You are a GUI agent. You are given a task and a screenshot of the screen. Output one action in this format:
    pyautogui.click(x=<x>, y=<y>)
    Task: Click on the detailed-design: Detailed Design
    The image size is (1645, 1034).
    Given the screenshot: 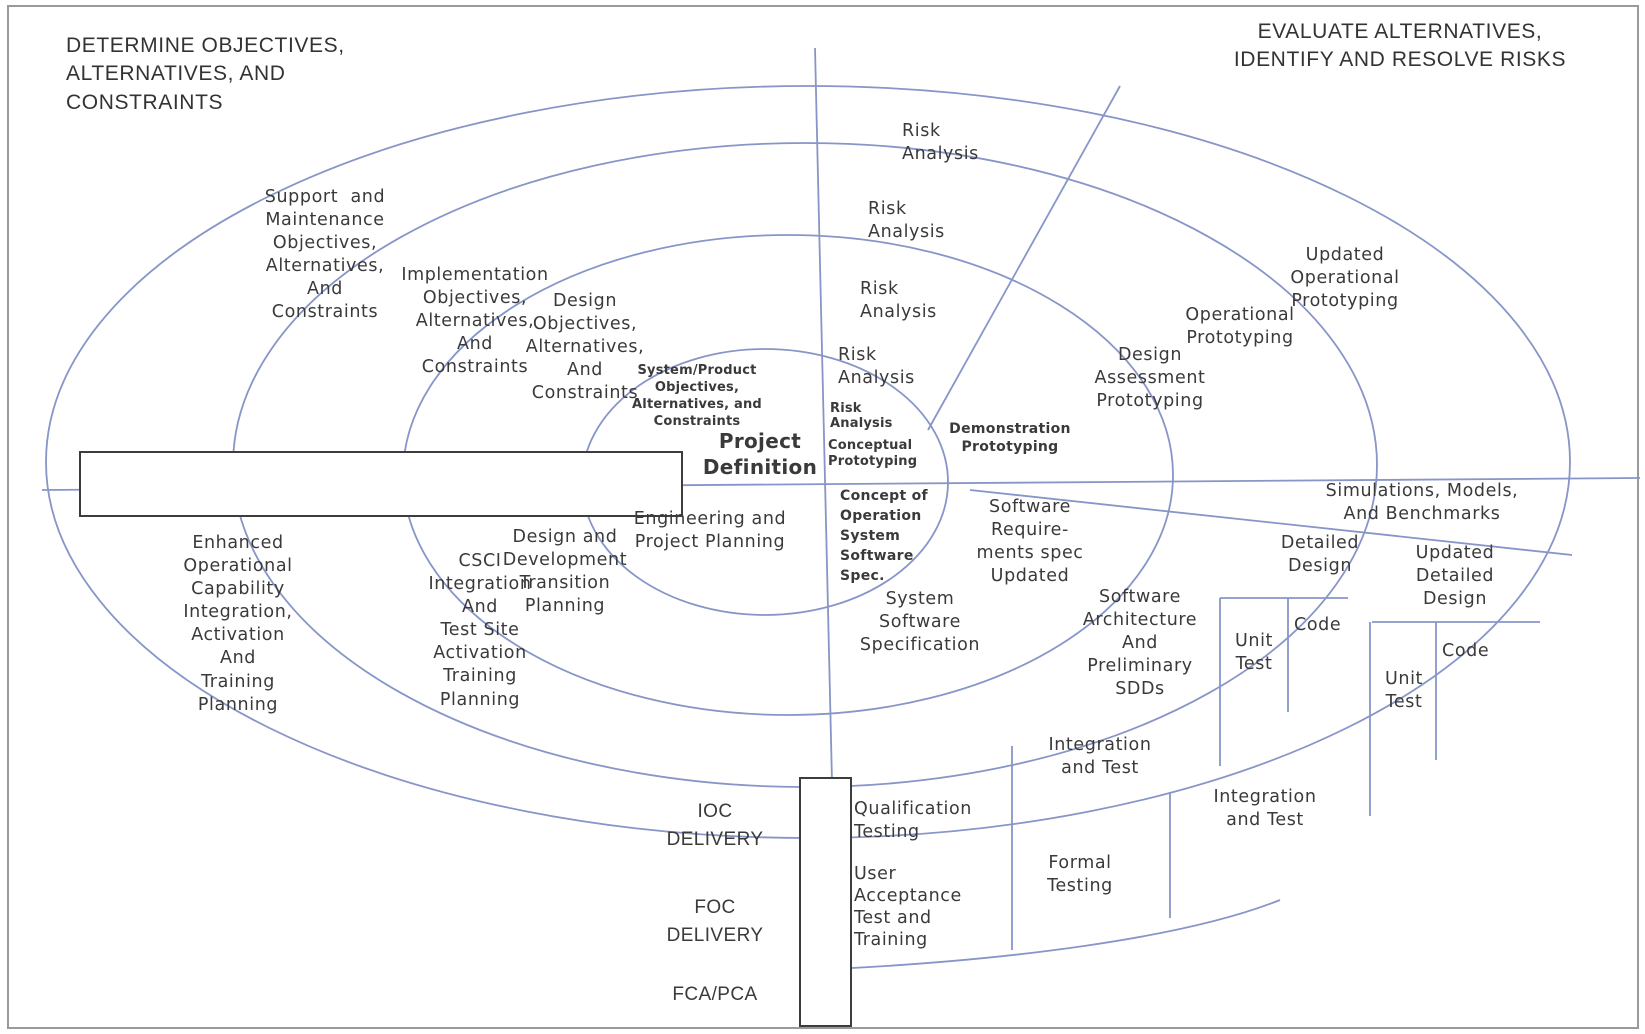 What is the action you would take?
    pyautogui.click(x=1320, y=555)
    